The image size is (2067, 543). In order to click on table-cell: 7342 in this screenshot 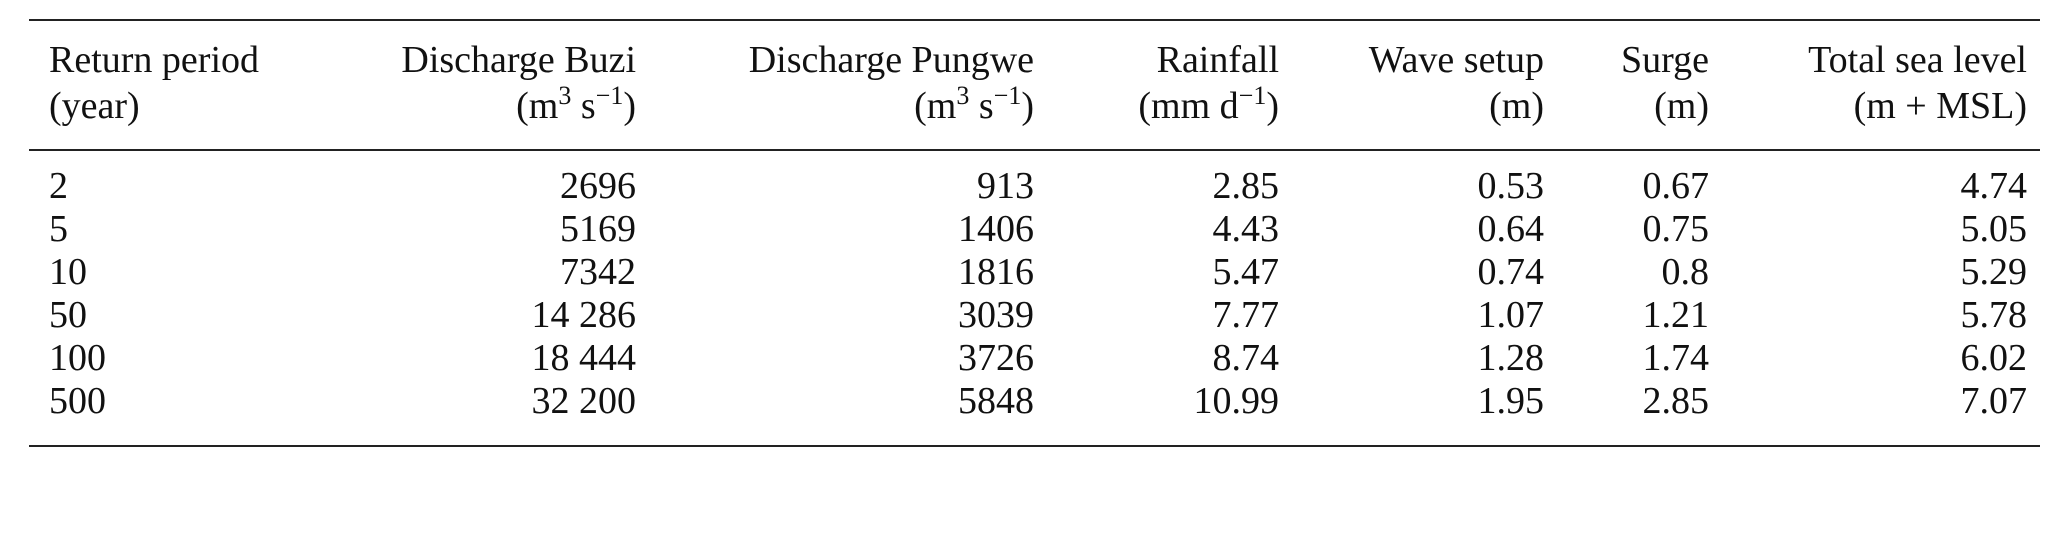, I will do `click(598, 272)`.